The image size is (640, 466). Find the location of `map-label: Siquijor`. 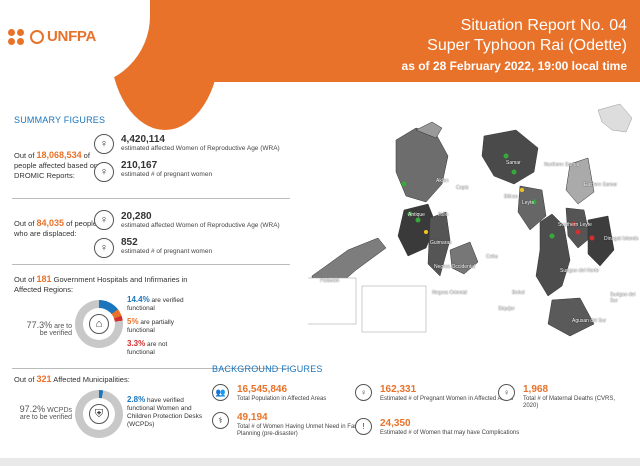

map-label: Siquijor is located at coordinates (506, 309).